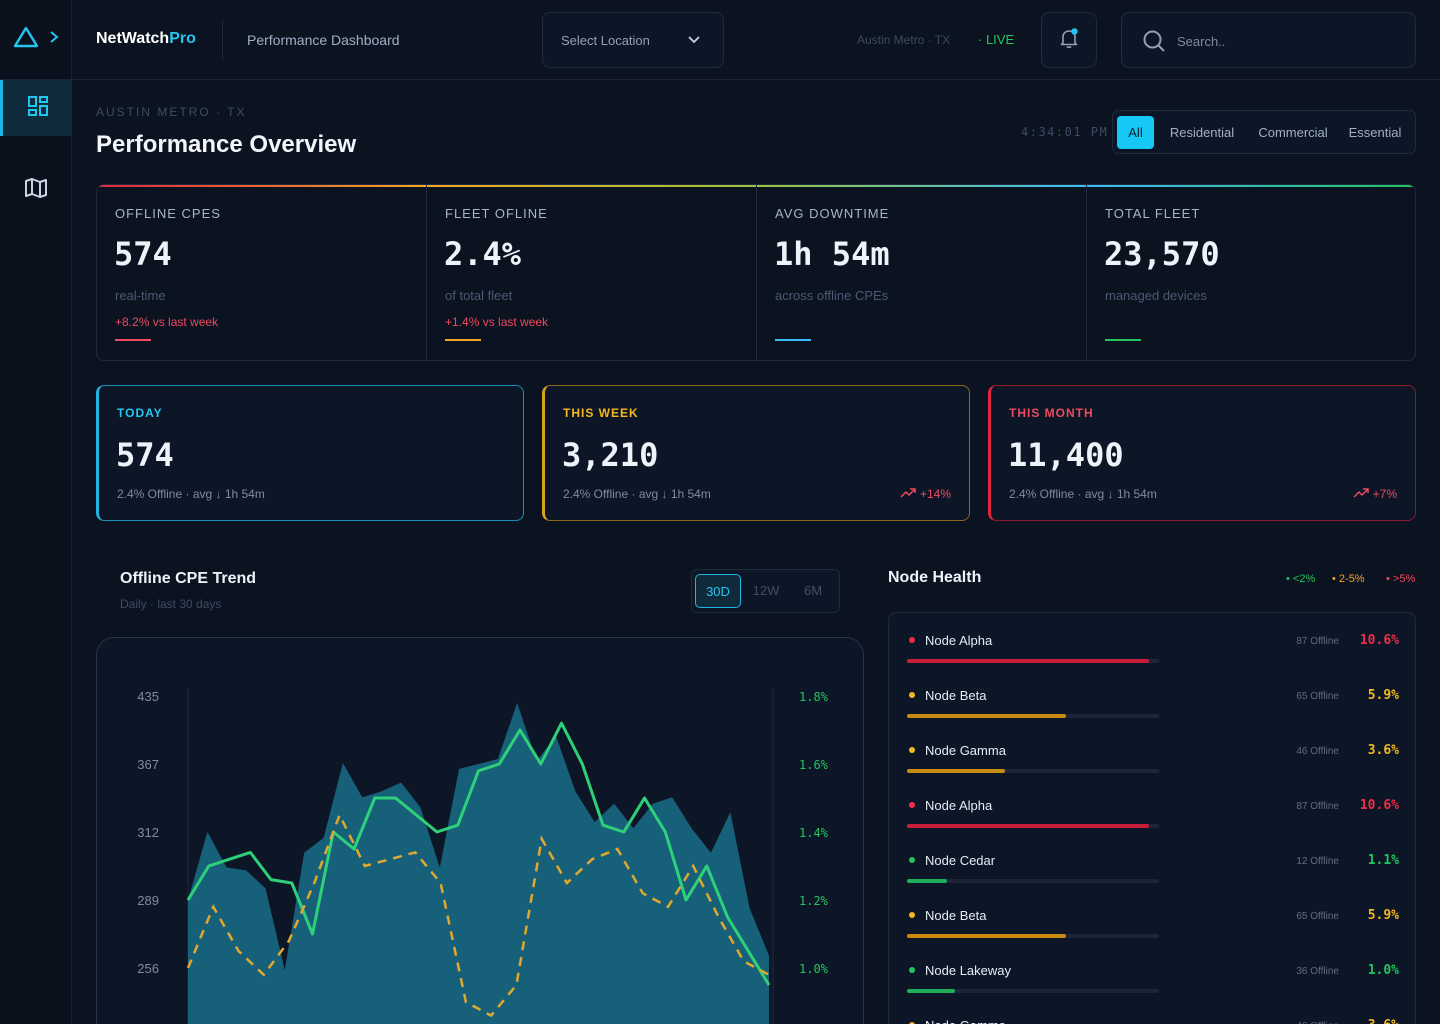  What do you see at coordinates (310, 453) in the screenshot?
I see `period-card-today: TODAY 574 2.4% Offline · avg ↓ 1h 54m` at bounding box center [310, 453].